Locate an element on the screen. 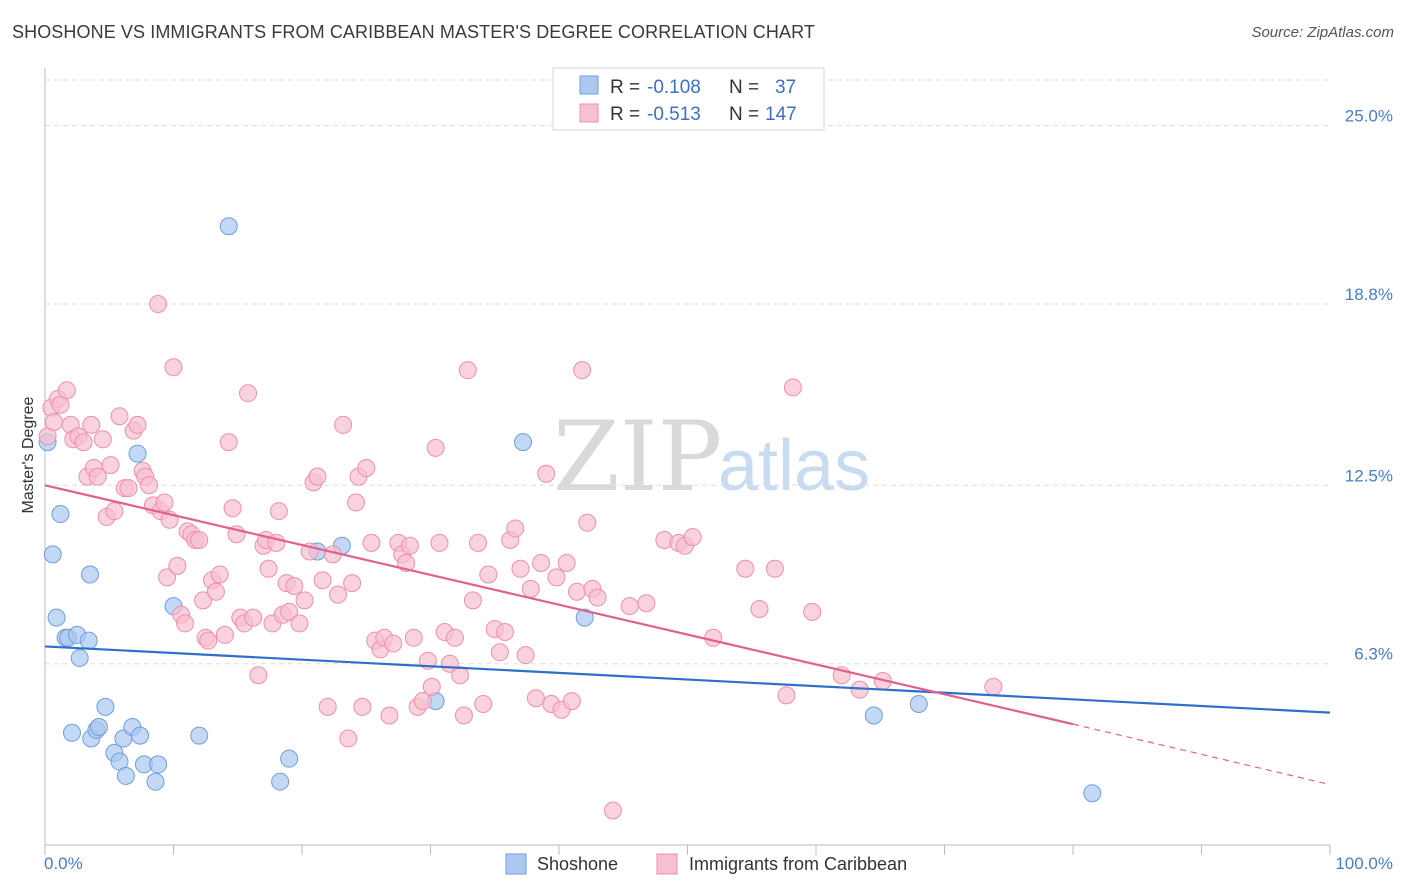 This screenshot has height=892, width=1406. y-tick-label: 25.0% is located at coordinates (1369, 116).